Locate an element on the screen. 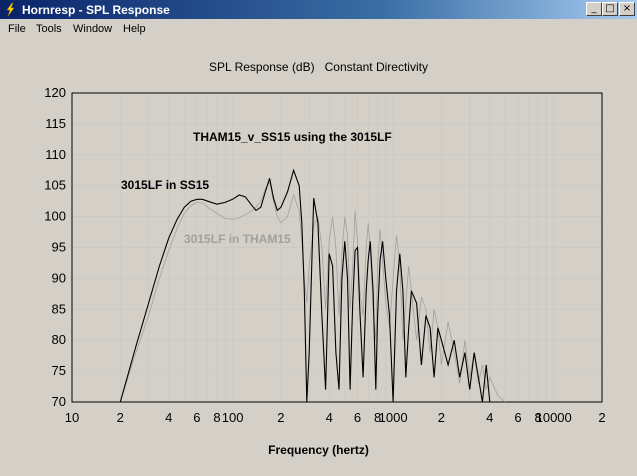 Image resolution: width=637 pixels, height=476 pixels. menu-file: File is located at coordinates (17, 29).